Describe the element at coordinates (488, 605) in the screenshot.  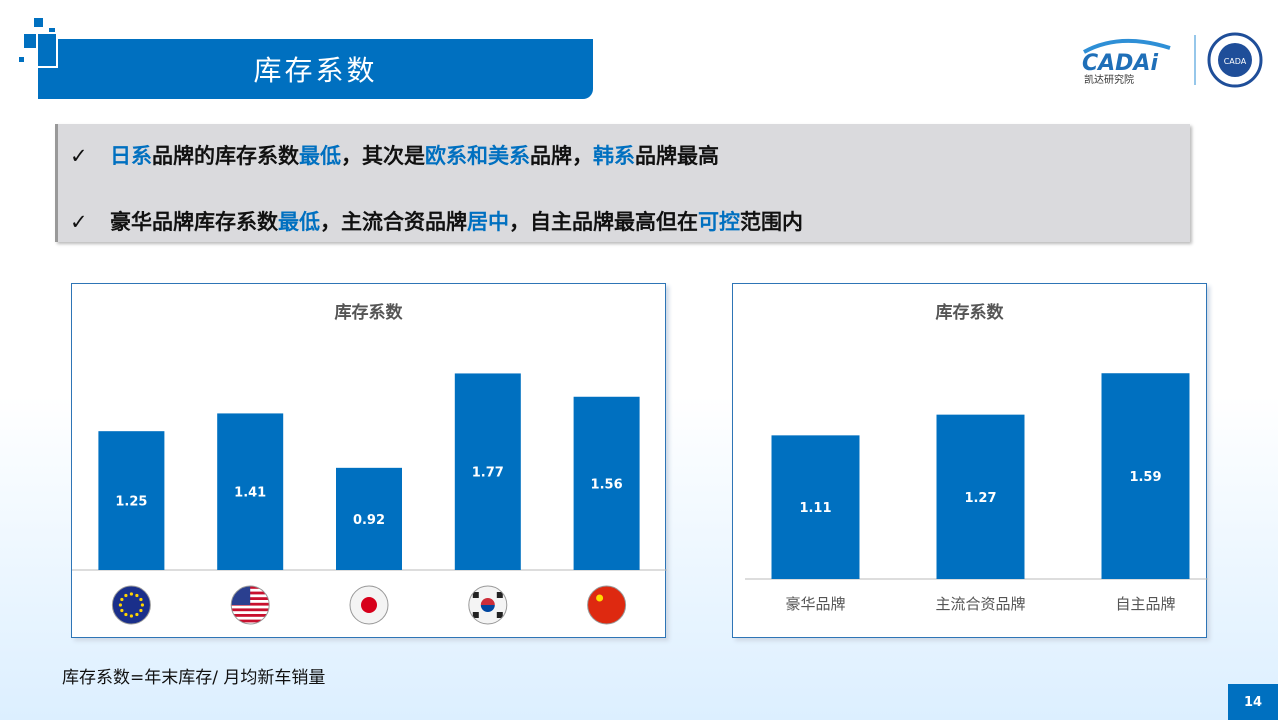
I see `korea-flag-icon` at that location.